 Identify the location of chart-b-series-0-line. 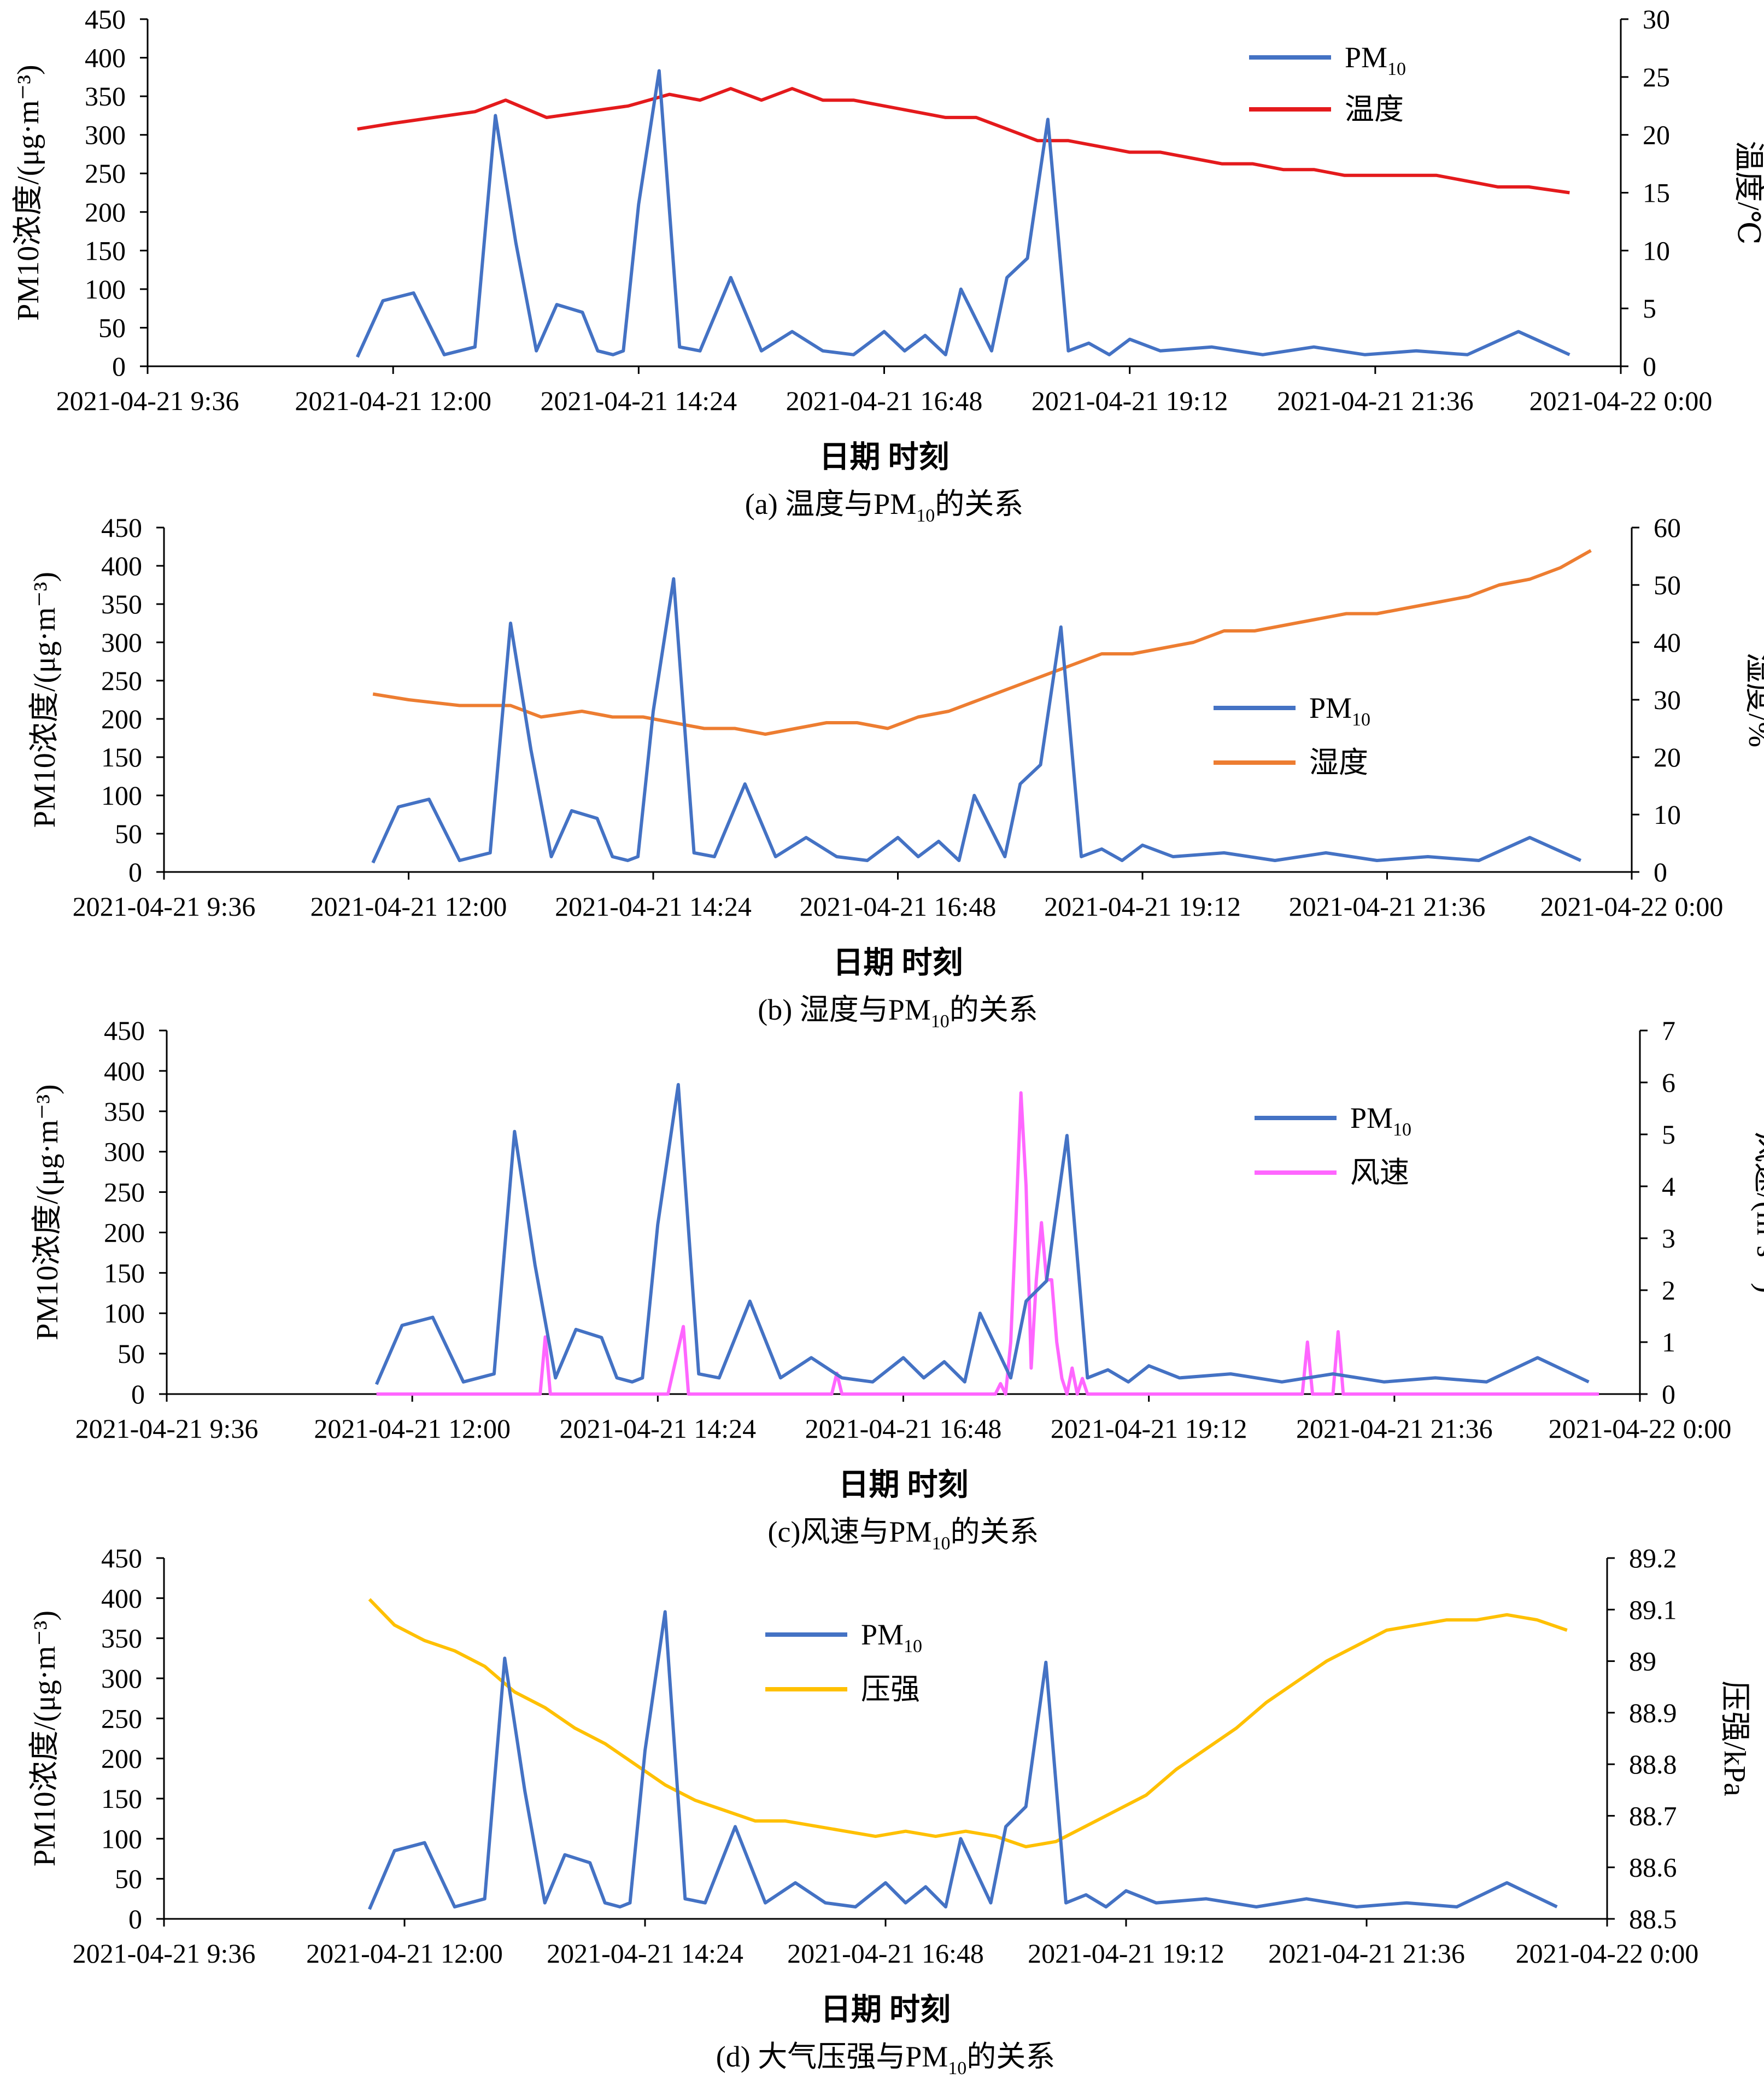
(976, 721).